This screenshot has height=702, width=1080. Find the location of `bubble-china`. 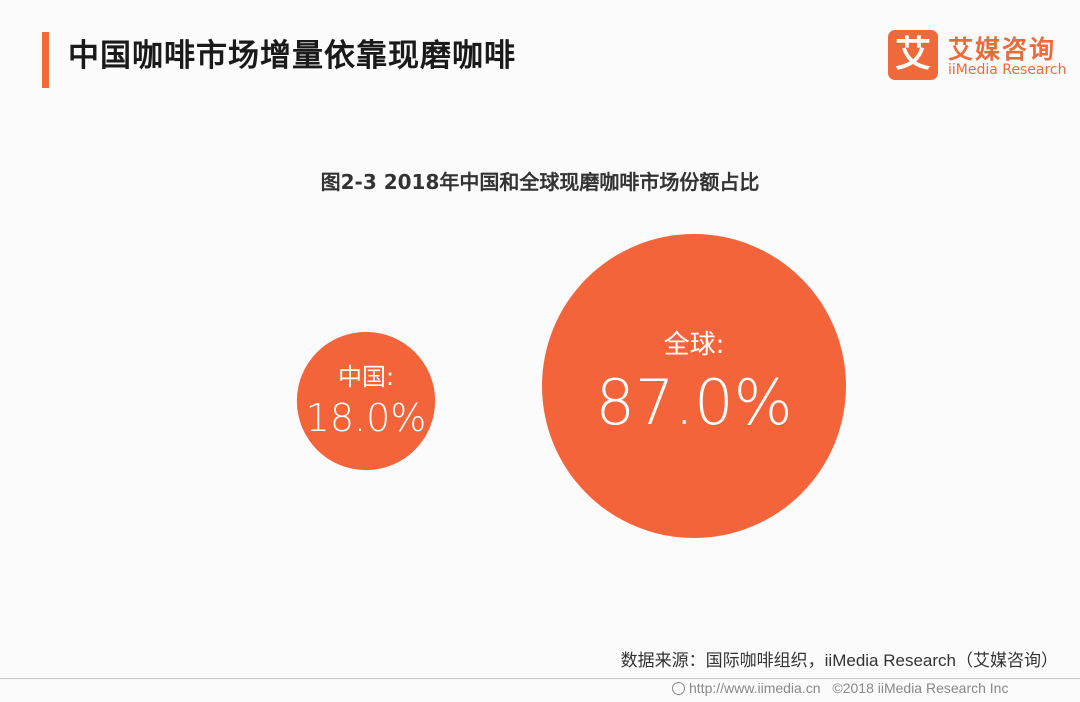

bubble-china is located at coordinates (366, 401).